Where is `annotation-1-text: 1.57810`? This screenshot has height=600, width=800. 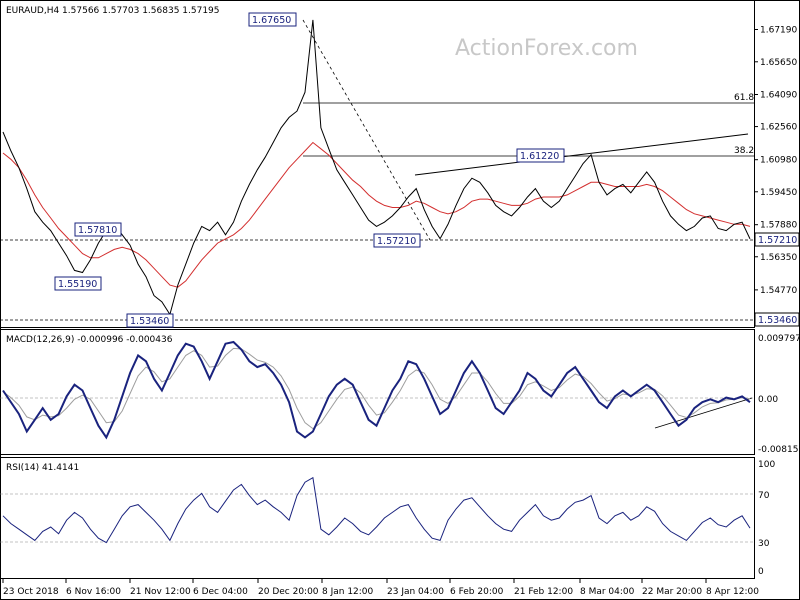 annotation-1-text: 1.57810 is located at coordinates (97, 230).